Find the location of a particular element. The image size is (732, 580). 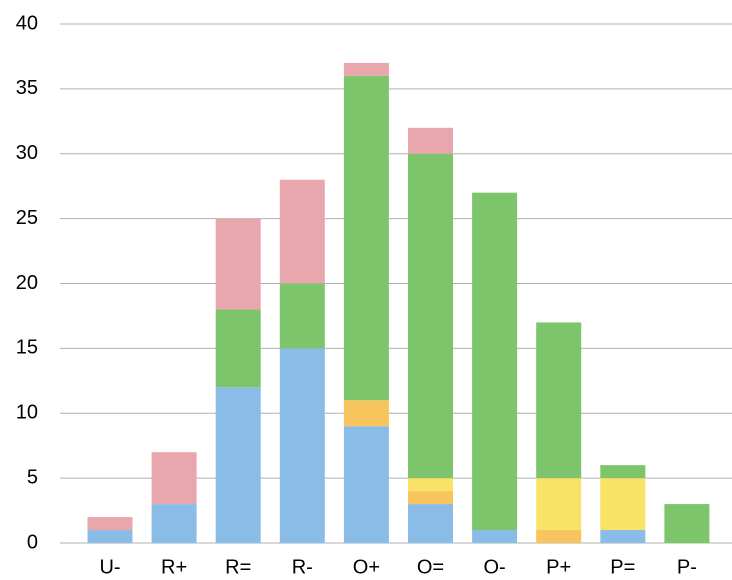

y-tick-label: 35 is located at coordinates (27, 88).